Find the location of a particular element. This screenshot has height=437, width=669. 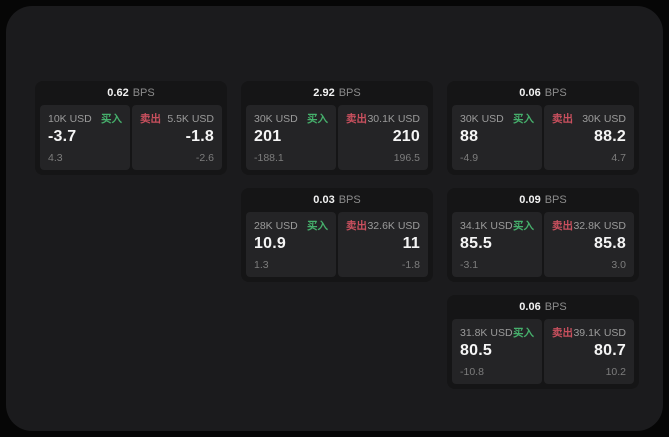

buy-price: -3.7 is located at coordinates (62, 136).